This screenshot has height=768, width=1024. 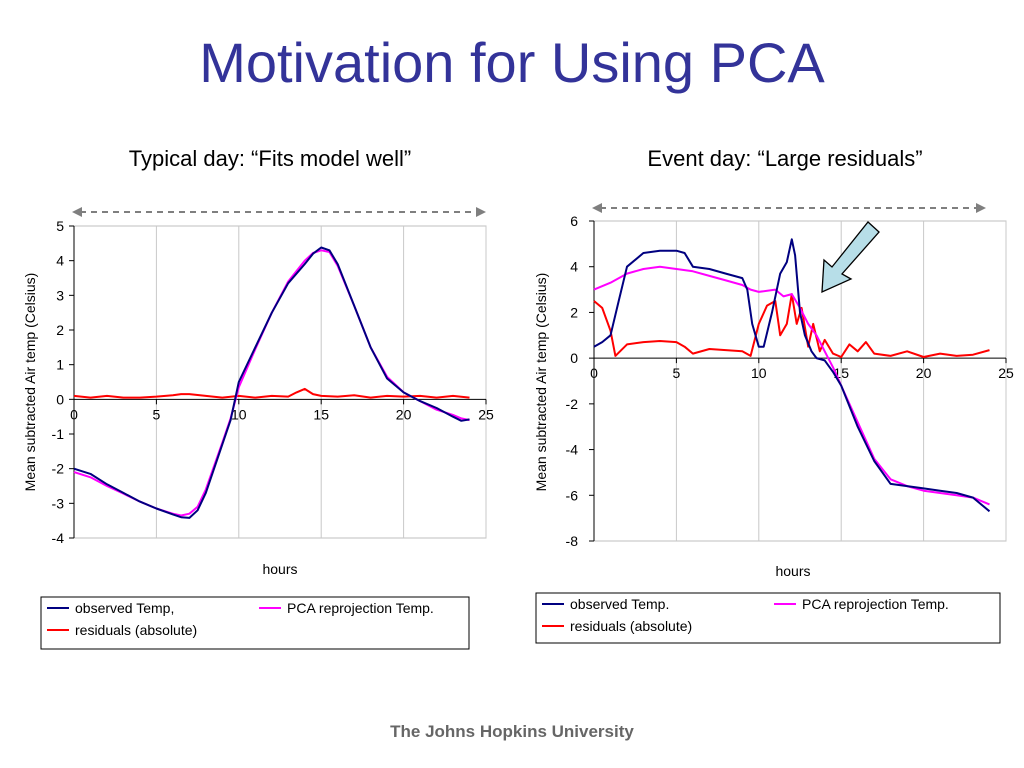 I want to click on slide-title: Motivation for Using PCA, so click(x=512, y=62).